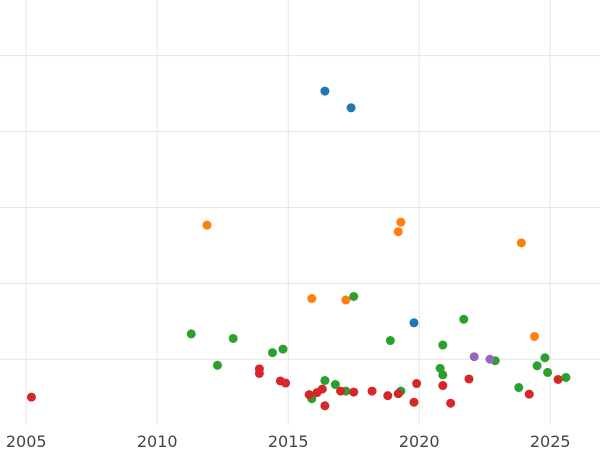 The width and height of the screenshot is (600, 450). I want to click on x-tick-label: 2010, so click(157, 441).